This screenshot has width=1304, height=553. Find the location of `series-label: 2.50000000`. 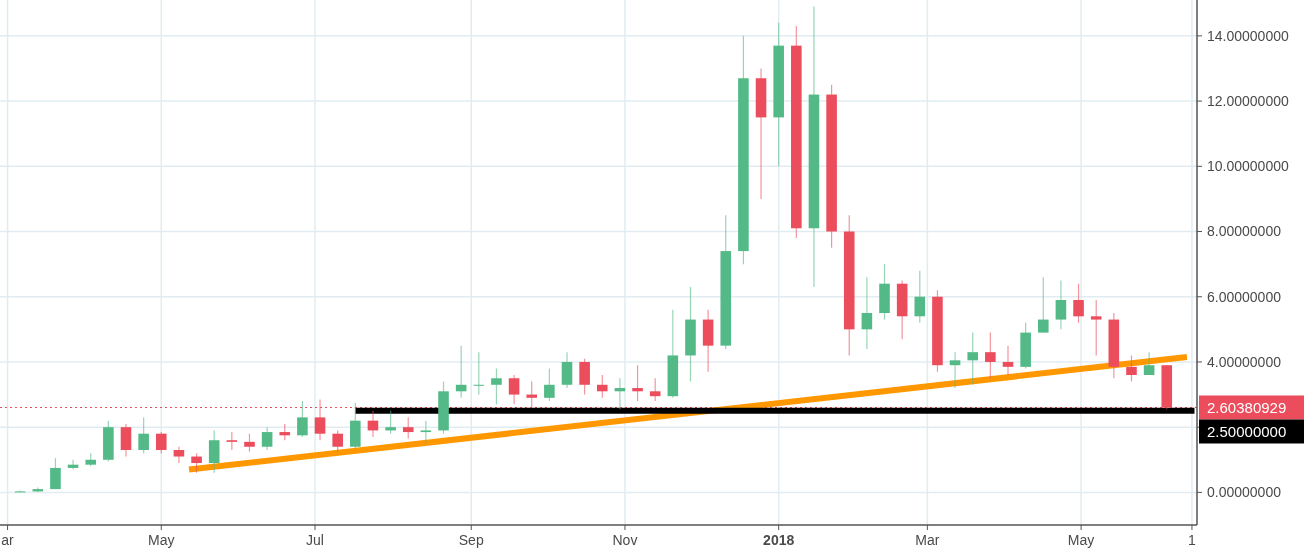

series-label: 2.50000000 is located at coordinates (1247, 431).